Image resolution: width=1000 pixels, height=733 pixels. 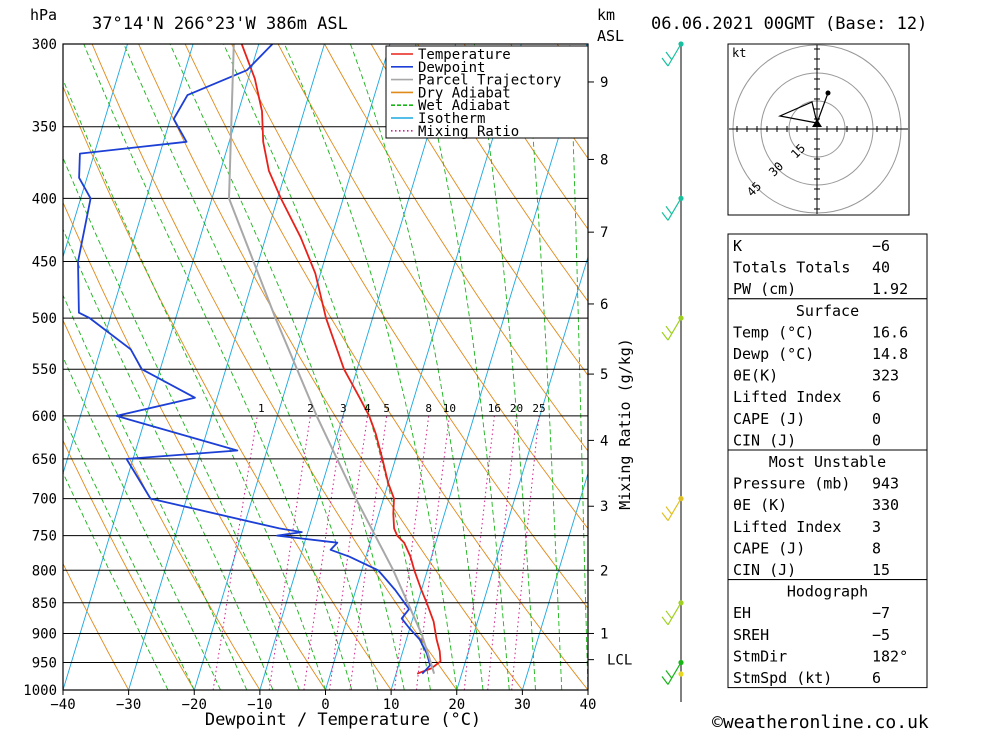 What do you see at coordinates (827, 266) in the screenshot?
I see `general-indices-box` at bounding box center [827, 266].